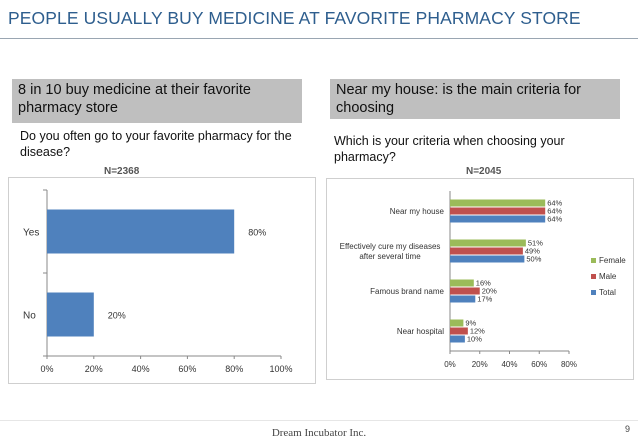 The height and width of the screenshot is (442, 638). What do you see at coordinates (390, 246) in the screenshot?
I see `category-label: Effectively cure my diseases` at bounding box center [390, 246].